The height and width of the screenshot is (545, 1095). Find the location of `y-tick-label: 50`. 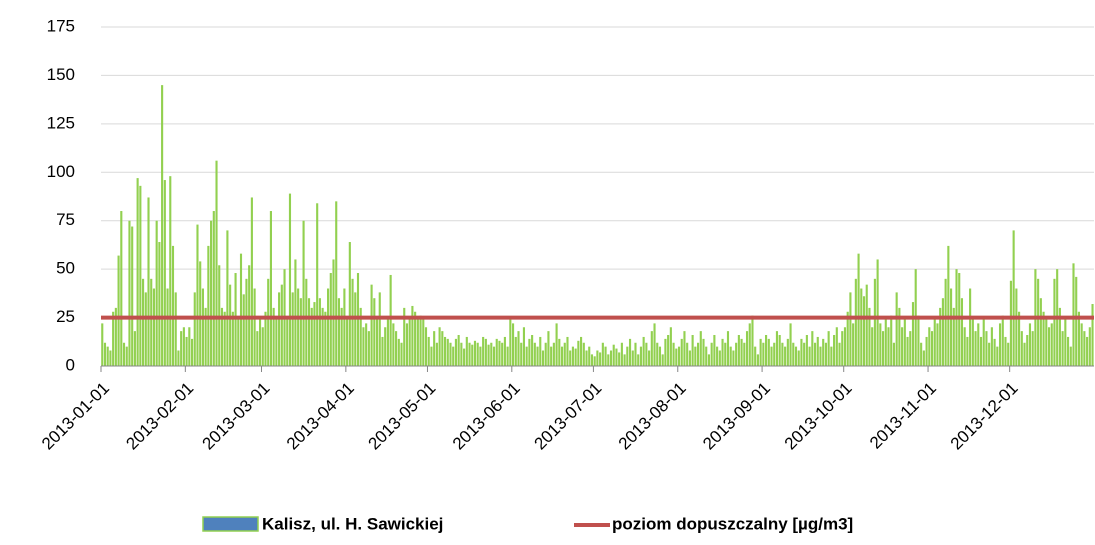

y-tick-label: 50 is located at coordinates (65, 268).